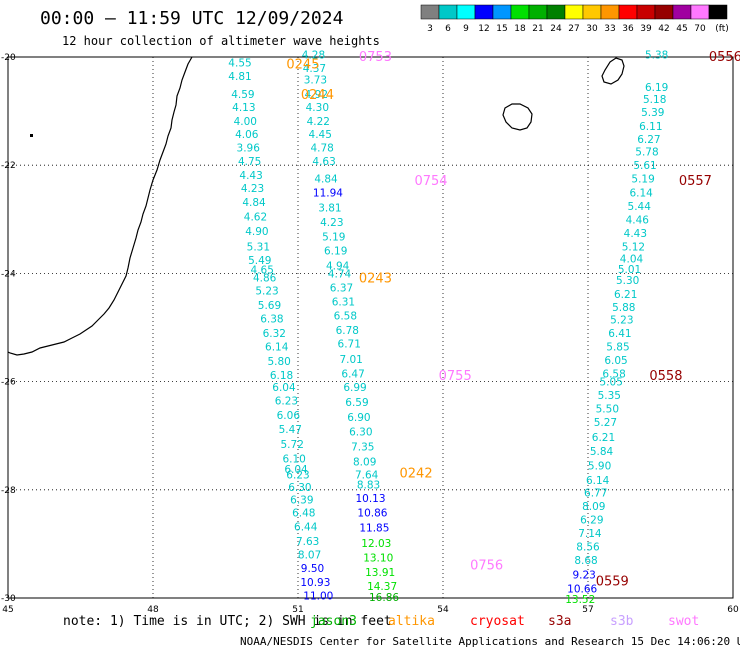 The width and height of the screenshot is (740, 650). I want to click on pass-time: 0245, so click(302, 64).